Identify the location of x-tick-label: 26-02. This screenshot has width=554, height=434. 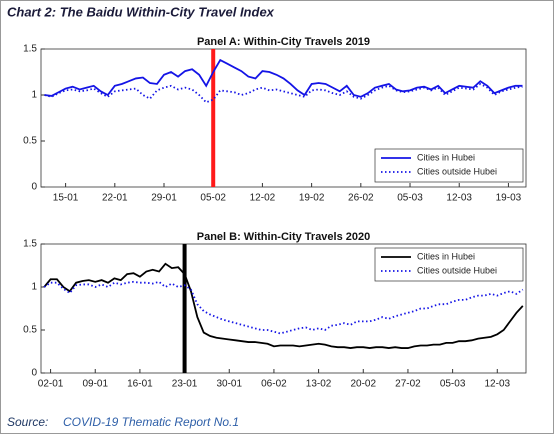
(361, 198).